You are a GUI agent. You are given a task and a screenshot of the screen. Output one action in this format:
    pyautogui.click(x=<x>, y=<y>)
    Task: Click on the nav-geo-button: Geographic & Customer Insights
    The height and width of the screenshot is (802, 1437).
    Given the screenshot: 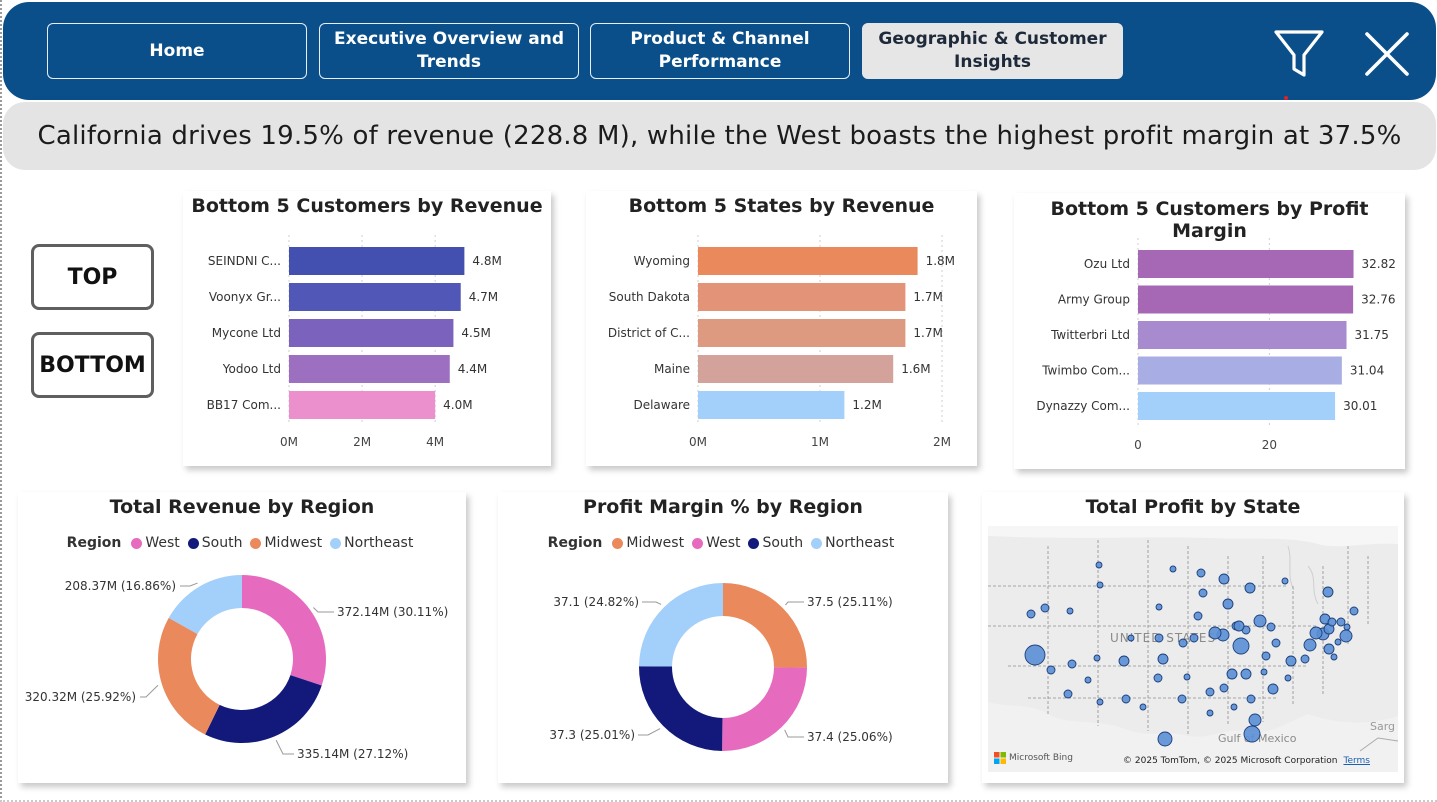 What is the action you would take?
    pyautogui.click(x=992, y=51)
    